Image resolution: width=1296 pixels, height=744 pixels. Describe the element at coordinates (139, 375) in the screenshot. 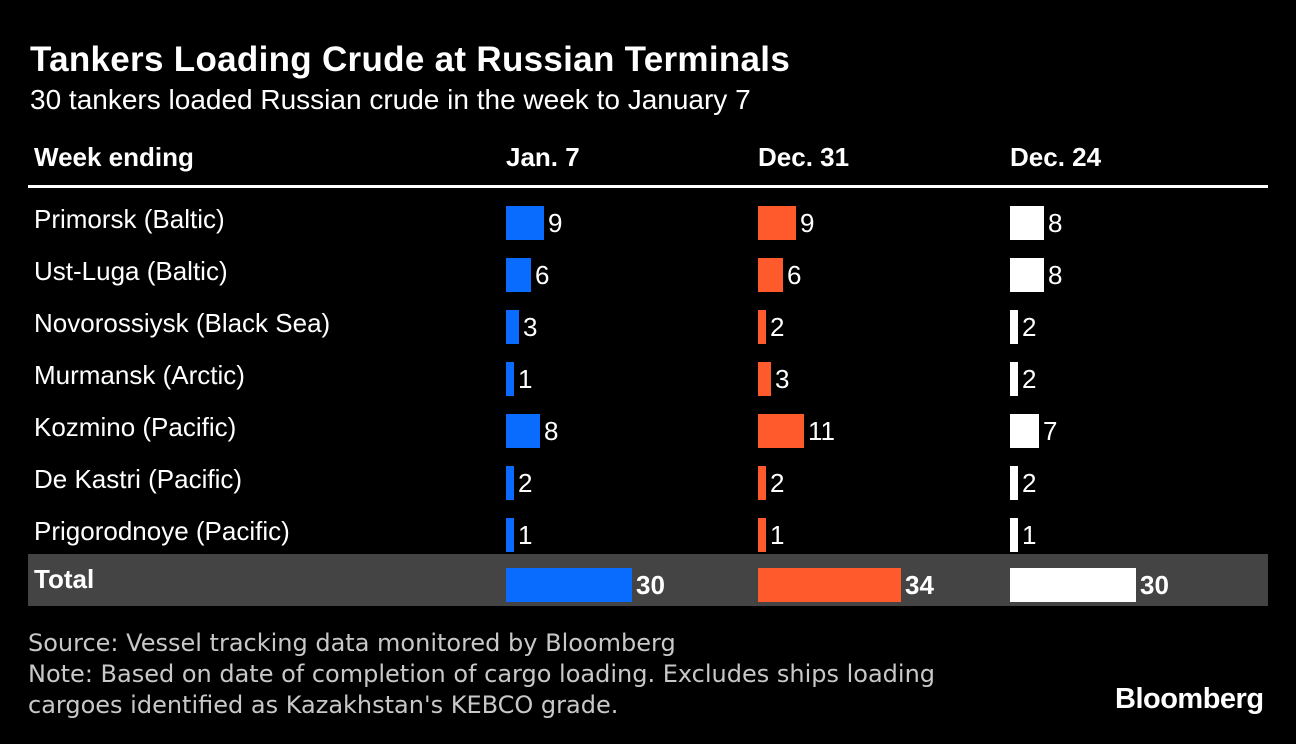

I see `row-label-murmansk-arctic: Murmansk (Arctic)` at that location.